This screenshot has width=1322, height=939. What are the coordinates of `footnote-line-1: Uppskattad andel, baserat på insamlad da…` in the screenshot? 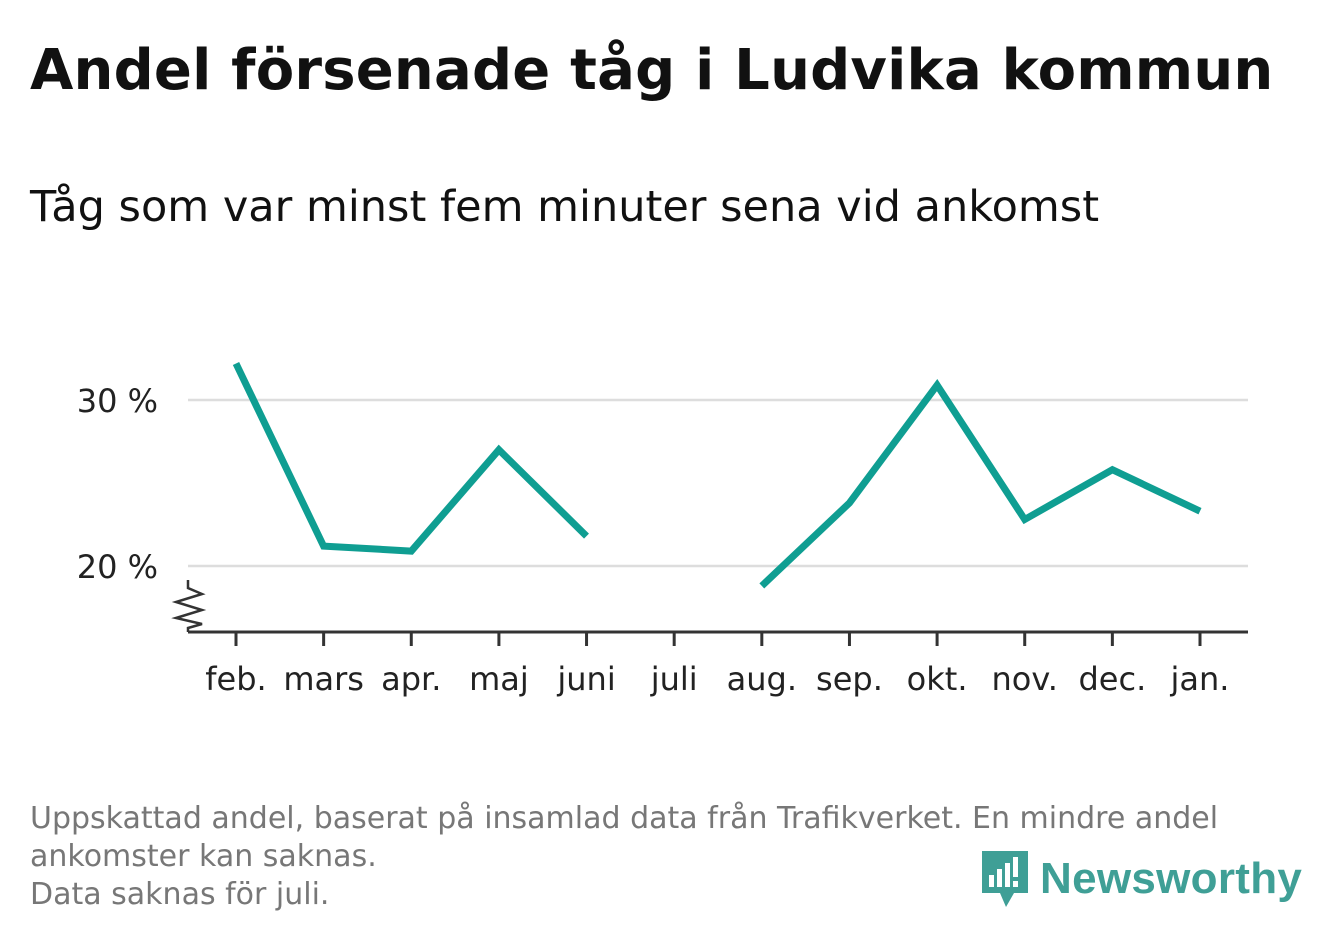 It's located at (624, 818).